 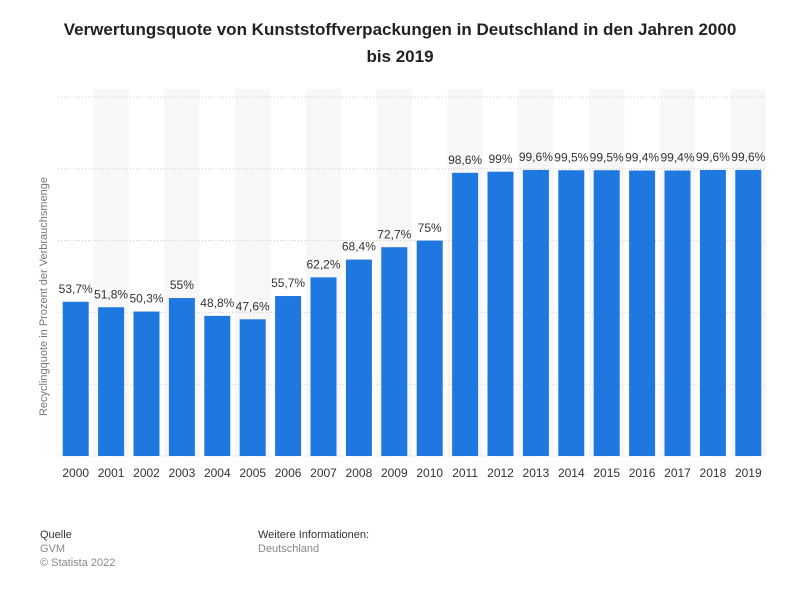 I want to click on x-tick-label: 2018, so click(x=713, y=473).